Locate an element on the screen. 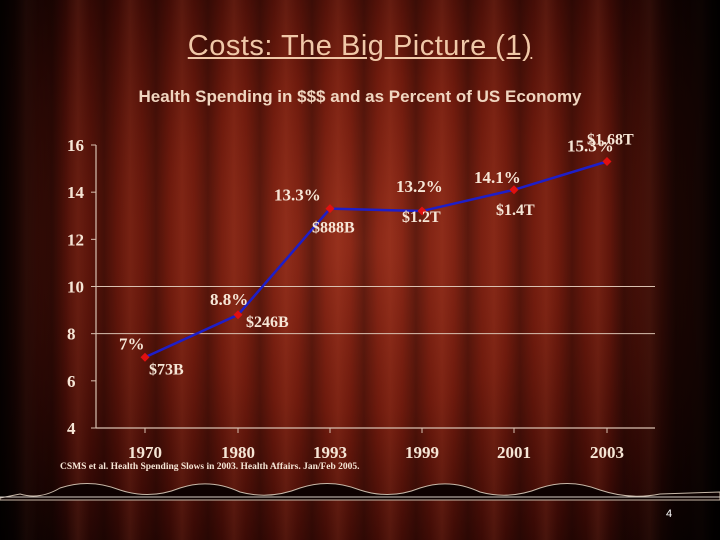 Image resolution: width=720 pixels, height=540 pixels. y-tick-label: 4 is located at coordinates (71, 428).